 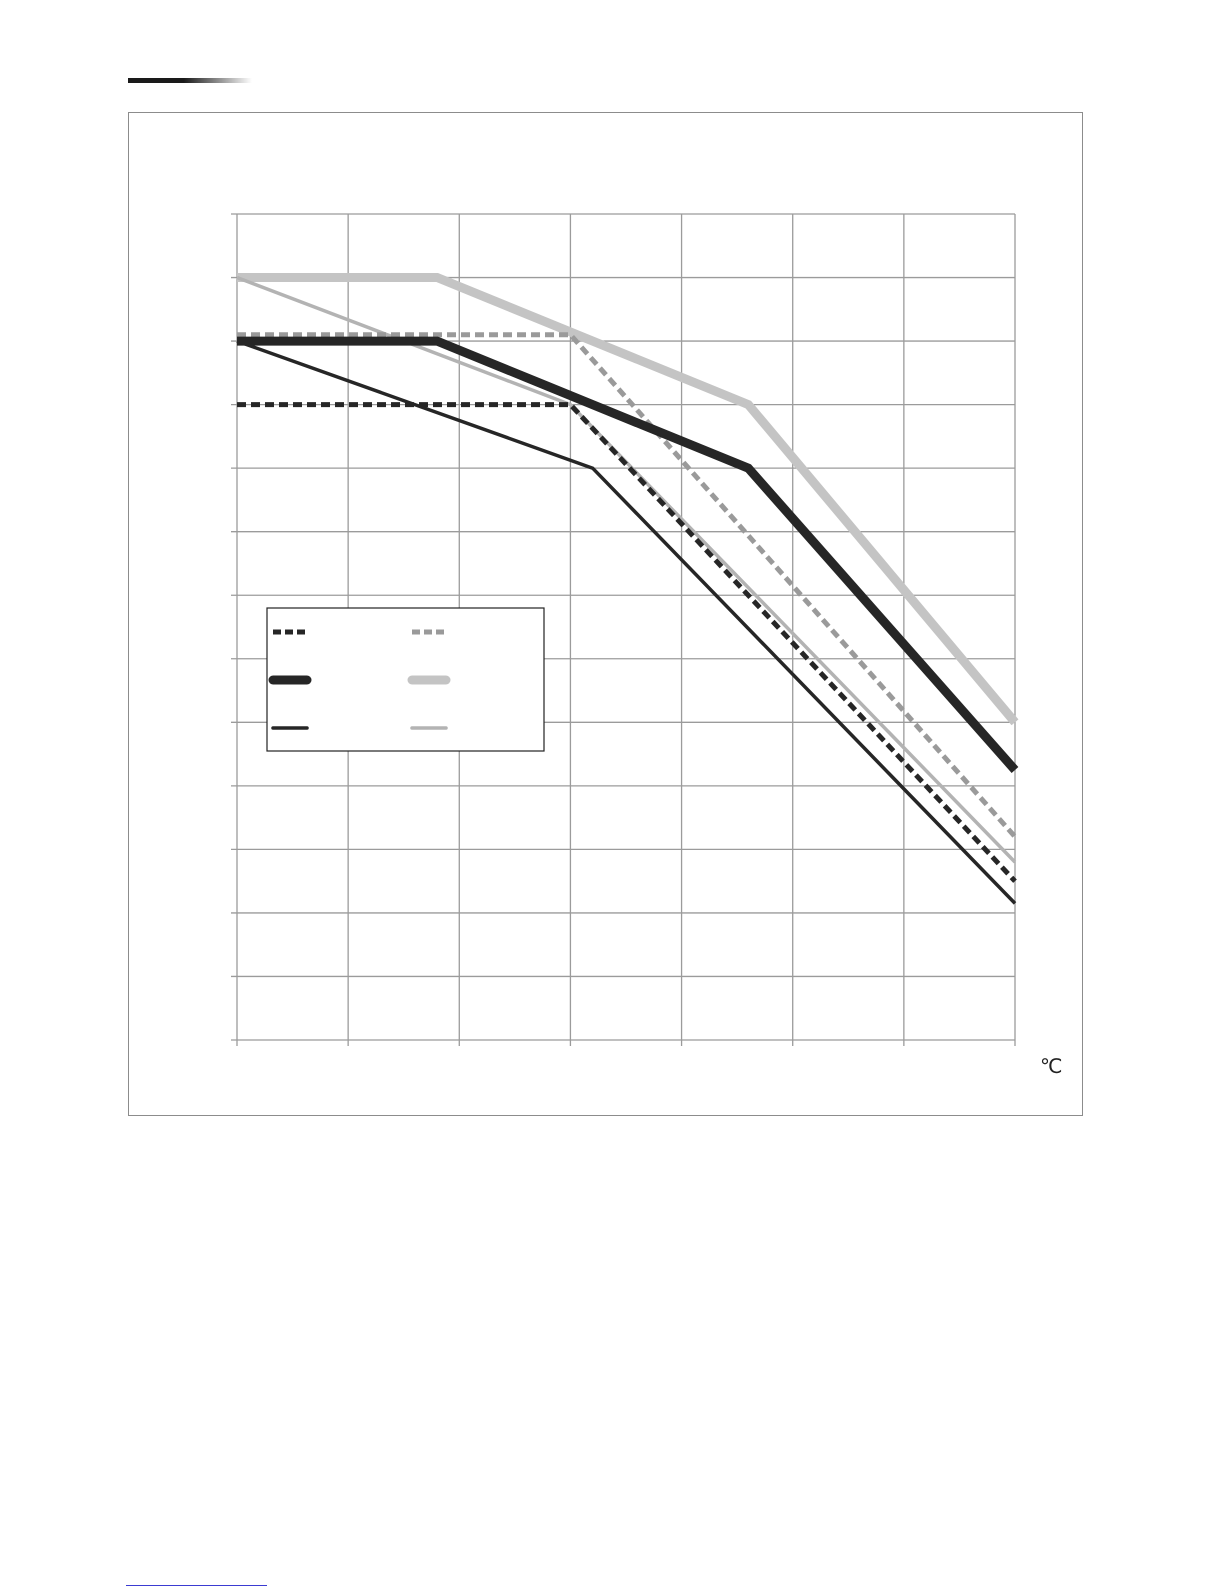 I want to click on x-axis-unit-label: ℃, so click(x=1051, y=1066).